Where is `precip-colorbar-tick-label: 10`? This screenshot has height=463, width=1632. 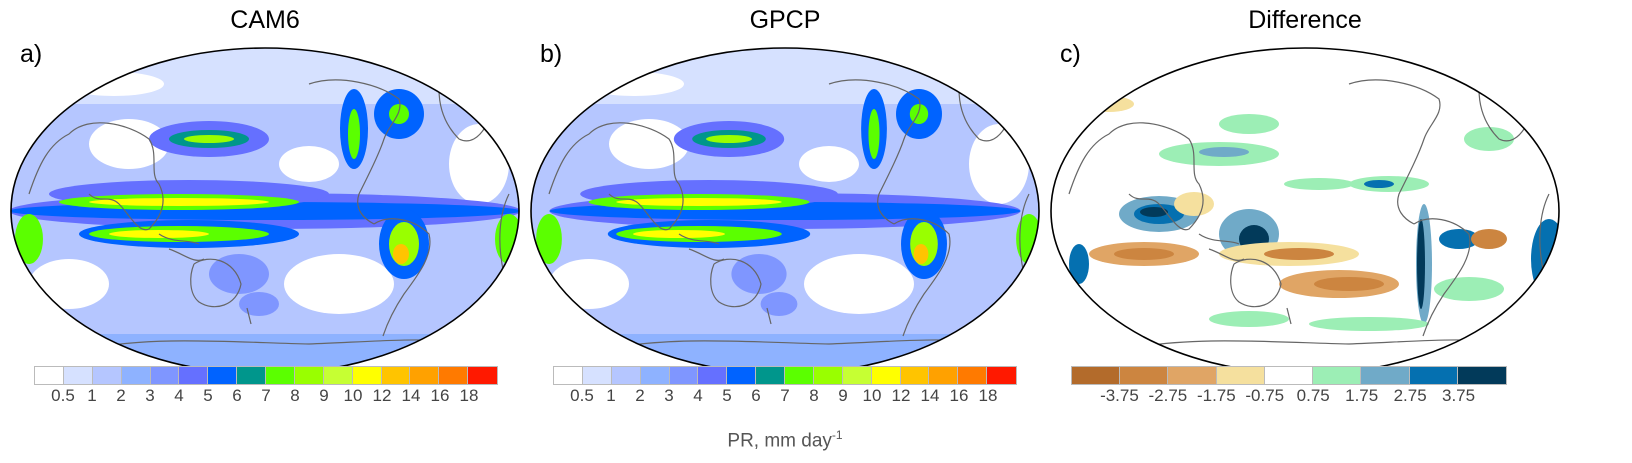
precip-colorbar-tick-label: 10 is located at coordinates (353, 395).